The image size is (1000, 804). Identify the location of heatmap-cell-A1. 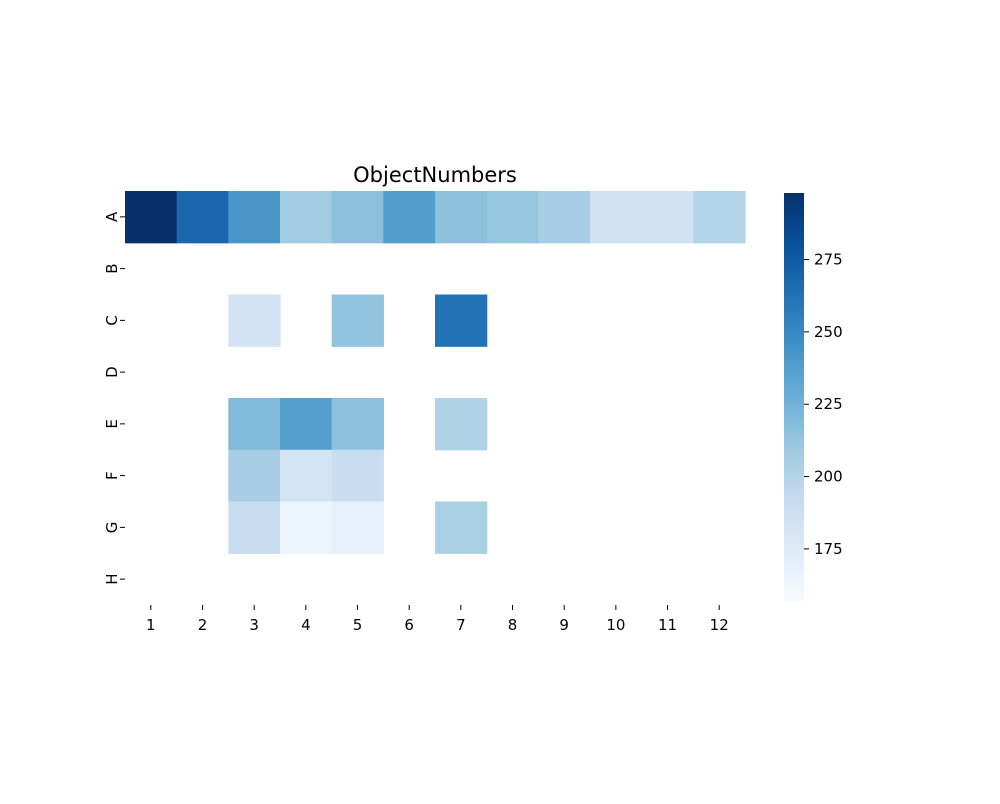
(151, 217).